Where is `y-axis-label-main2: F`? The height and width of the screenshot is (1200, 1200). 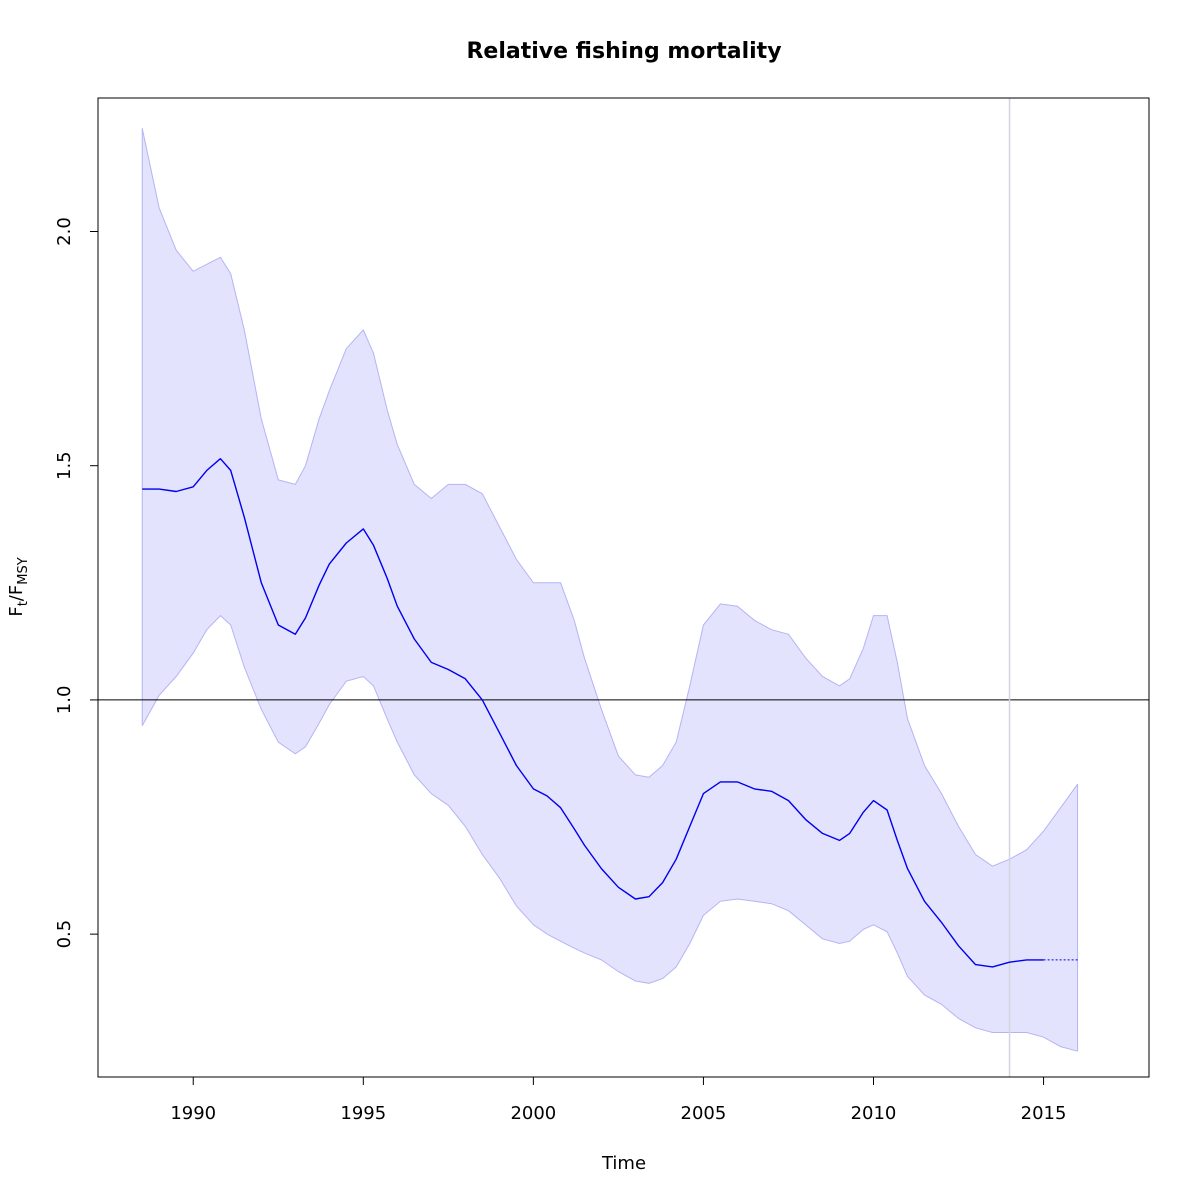
y-axis-label-main2: F is located at coordinates (16, 590).